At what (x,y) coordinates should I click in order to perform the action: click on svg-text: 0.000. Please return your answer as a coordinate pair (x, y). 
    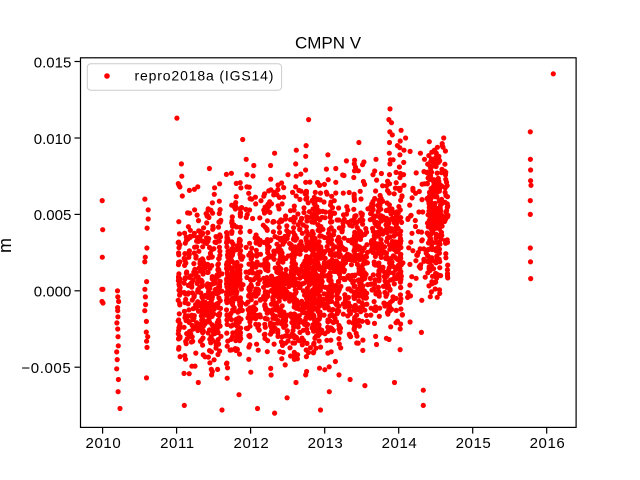
    Looking at the image, I should click on (53, 292).